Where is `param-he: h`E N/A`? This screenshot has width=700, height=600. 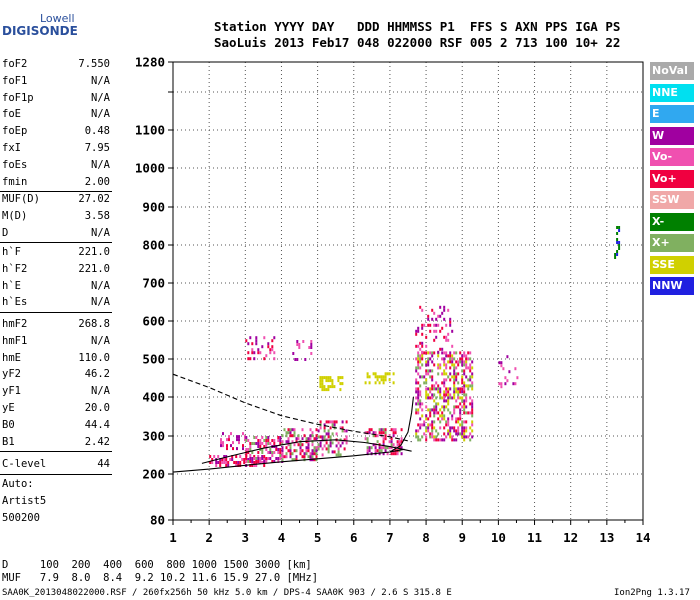 param-he: h`E N/A is located at coordinates (56, 287).